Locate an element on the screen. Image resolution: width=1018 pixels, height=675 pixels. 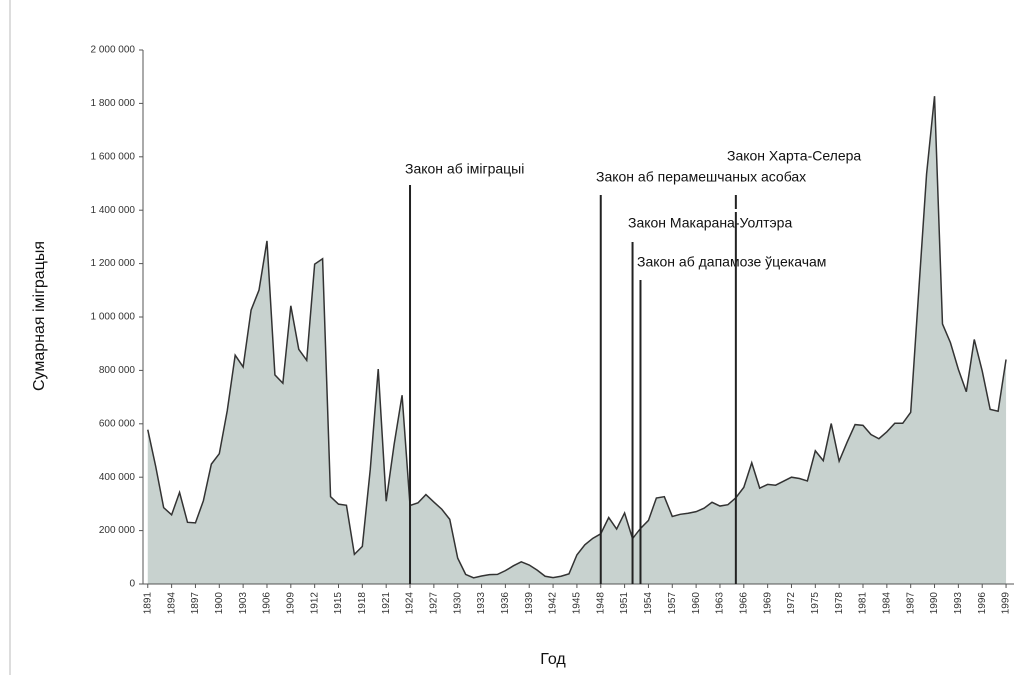
x-tick-label: 1975 is located at coordinates (815, 603).